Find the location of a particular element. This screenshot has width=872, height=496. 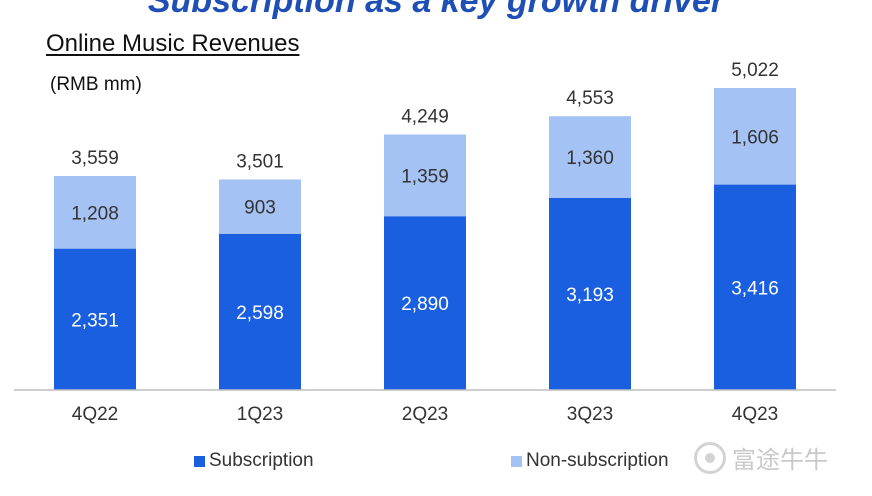

watermark-text: 富途牛牛 is located at coordinates (780, 460).